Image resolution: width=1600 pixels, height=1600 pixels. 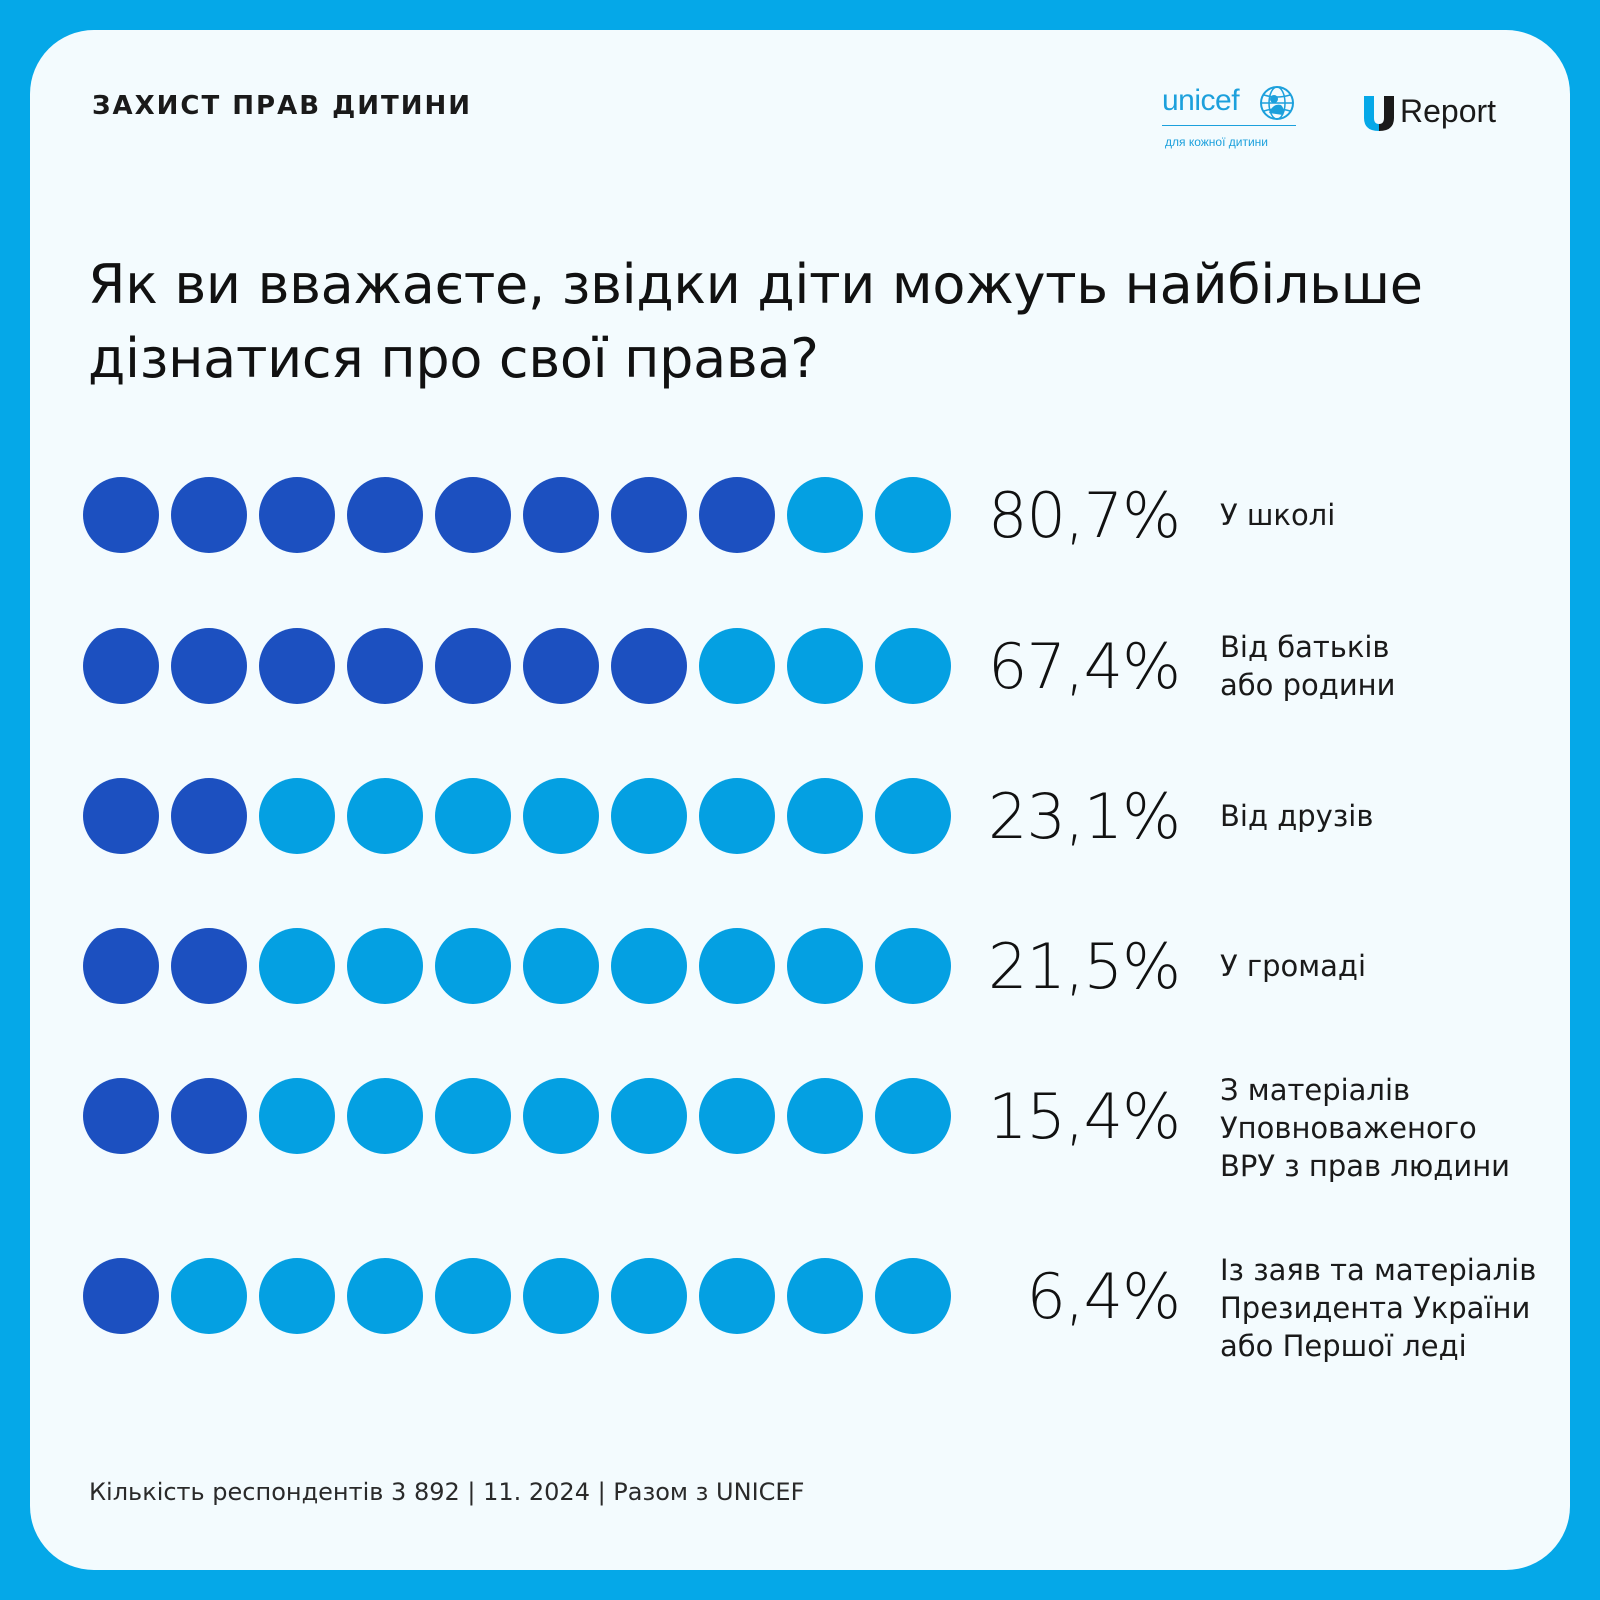 I want to click on value-label: 15,4%, so click(x=1084, y=1116).